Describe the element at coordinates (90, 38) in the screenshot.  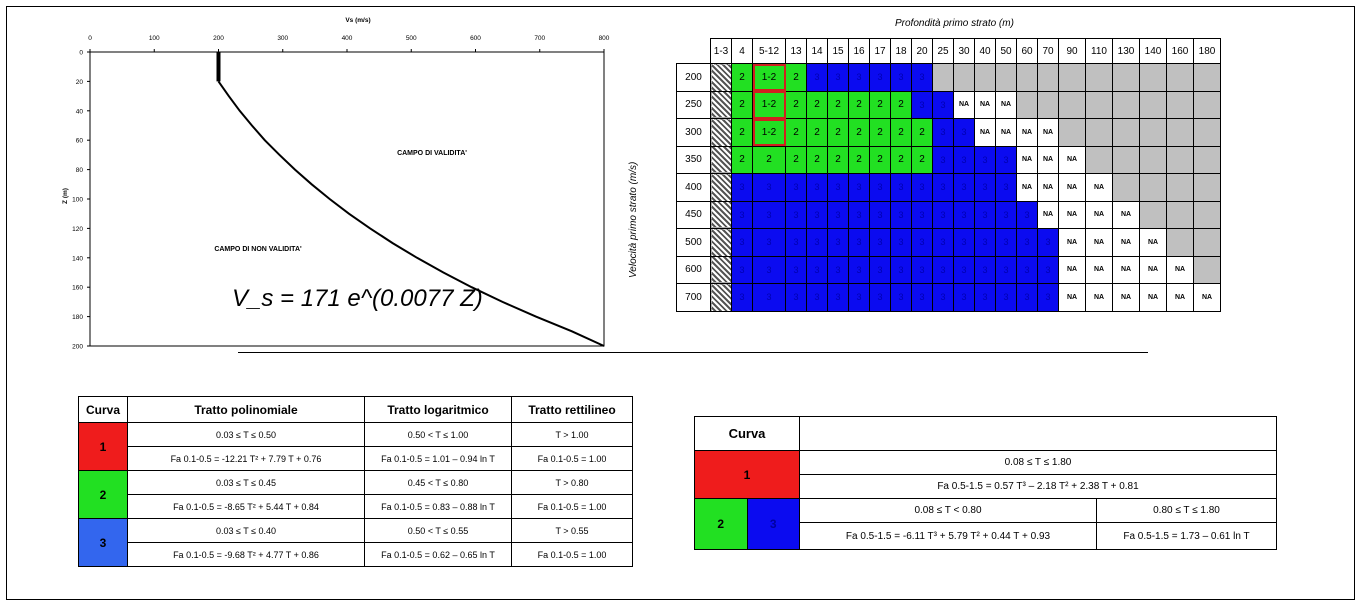
I see `x-tick-label: 0` at that location.